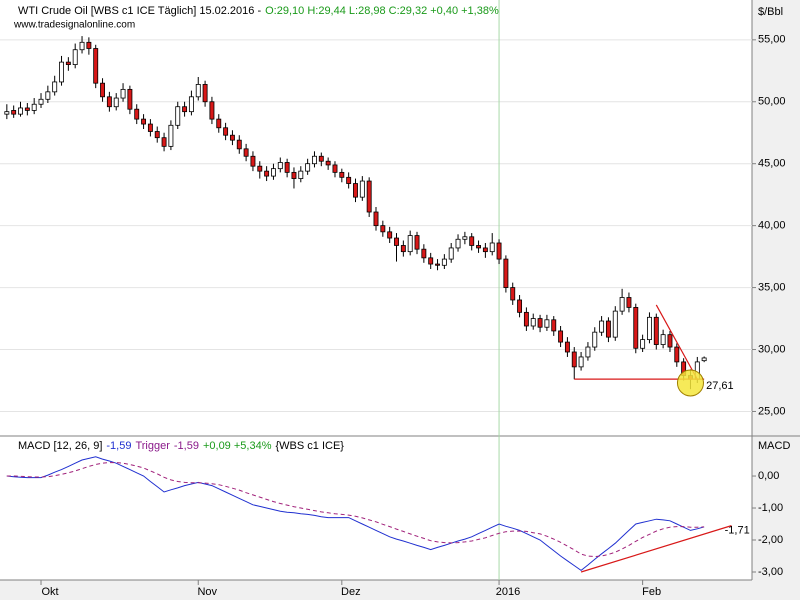  What do you see at coordinates (772, 102) in the screenshot?
I see `y-tick-label: 50,00` at bounding box center [772, 102].